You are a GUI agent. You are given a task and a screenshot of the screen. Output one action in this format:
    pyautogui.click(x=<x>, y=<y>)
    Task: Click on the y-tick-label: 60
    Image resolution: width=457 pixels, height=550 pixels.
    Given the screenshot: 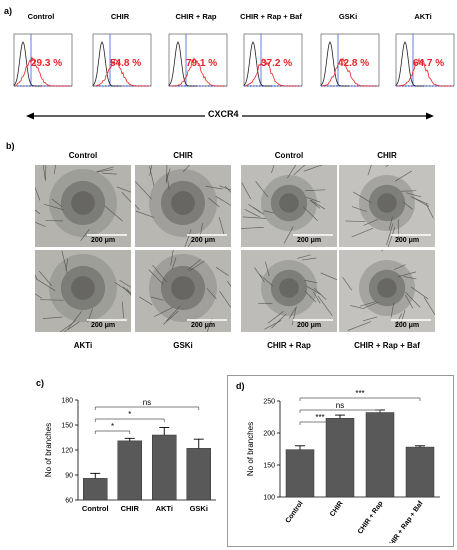 What is the action you would take?
    pyautogui.click(x=69, y=501)
    